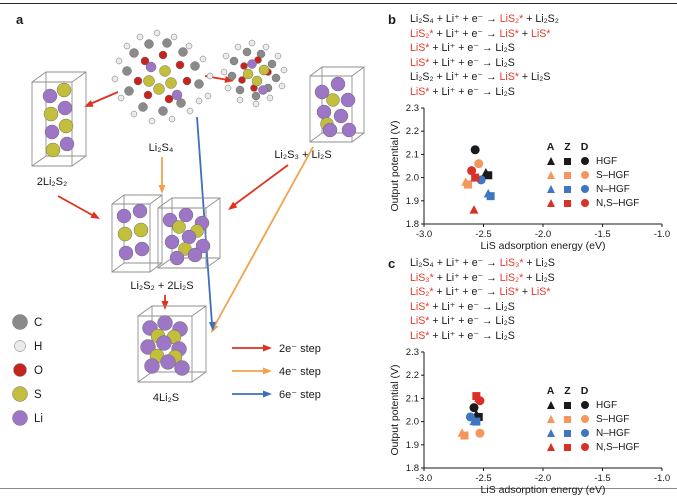 This screenshot has width=677, height=496. What do you see at coordinates (466, 33) in the screenshot?
I see `reaction-text: + Li⁺ + e⁻ →` at bounding box center [466, 33].